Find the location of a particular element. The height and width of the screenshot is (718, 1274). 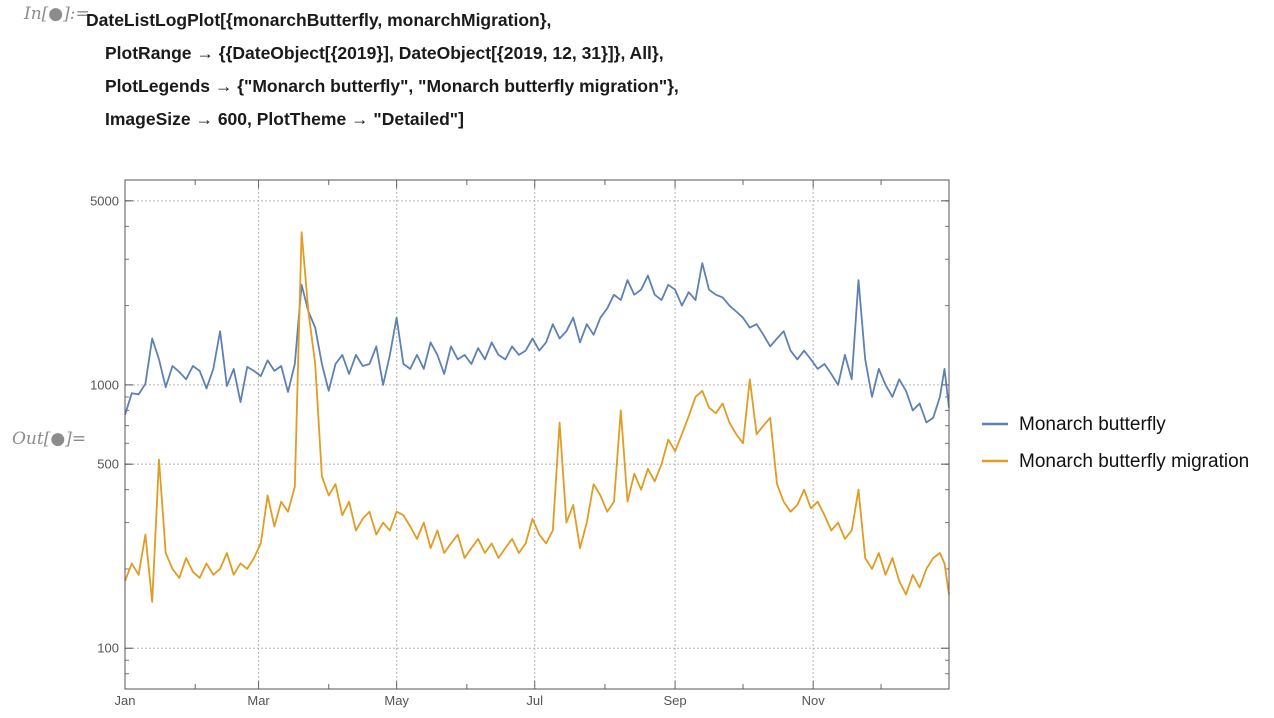

legend-label-2: Monarch butterfly migration is located at coordinates (1134, 461).